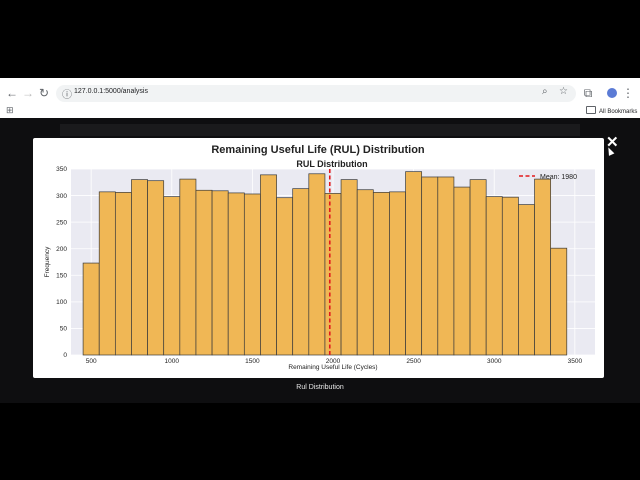  What do you see at coordinates (320, 130) in the screenshot?
I see `background-strip` at bounding box center [320, 130].